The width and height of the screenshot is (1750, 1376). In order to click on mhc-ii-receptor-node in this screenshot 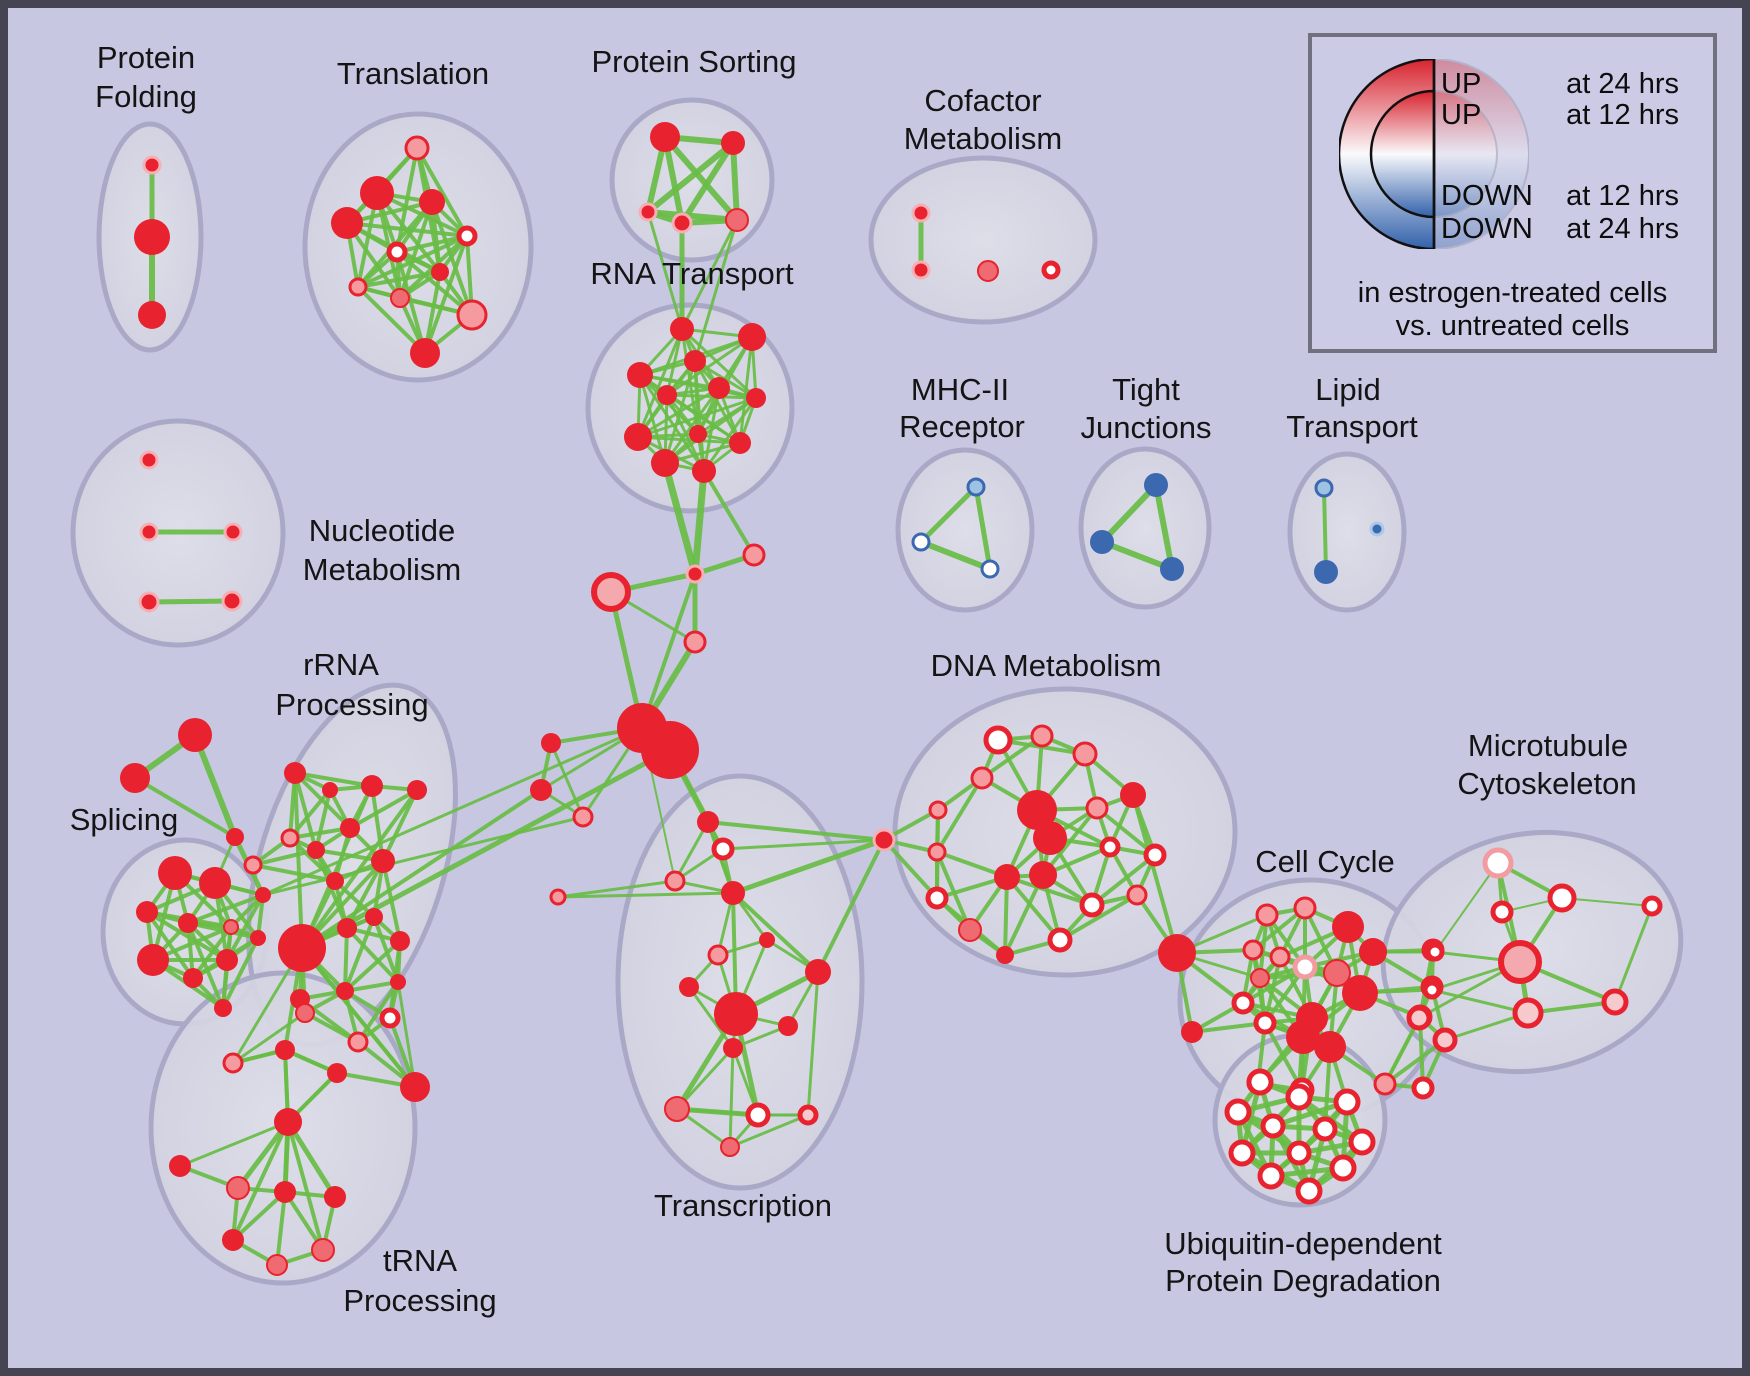, I will do `click(990, 569)`.